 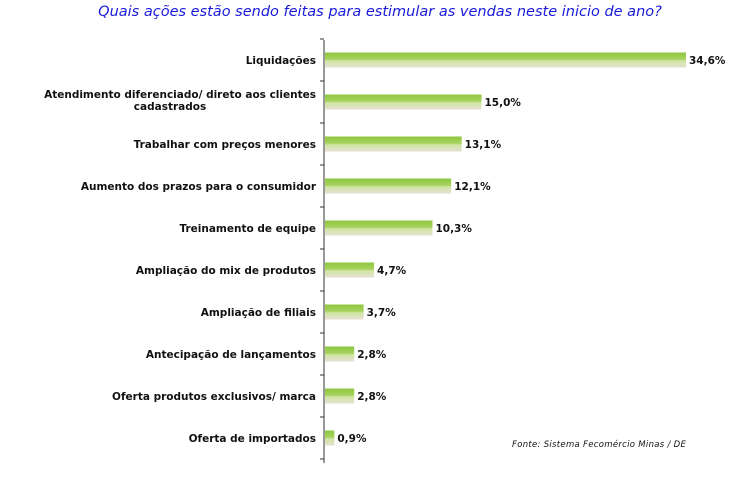 I want to click on category-label: Oferta de importados, so click(x=252, y=439).